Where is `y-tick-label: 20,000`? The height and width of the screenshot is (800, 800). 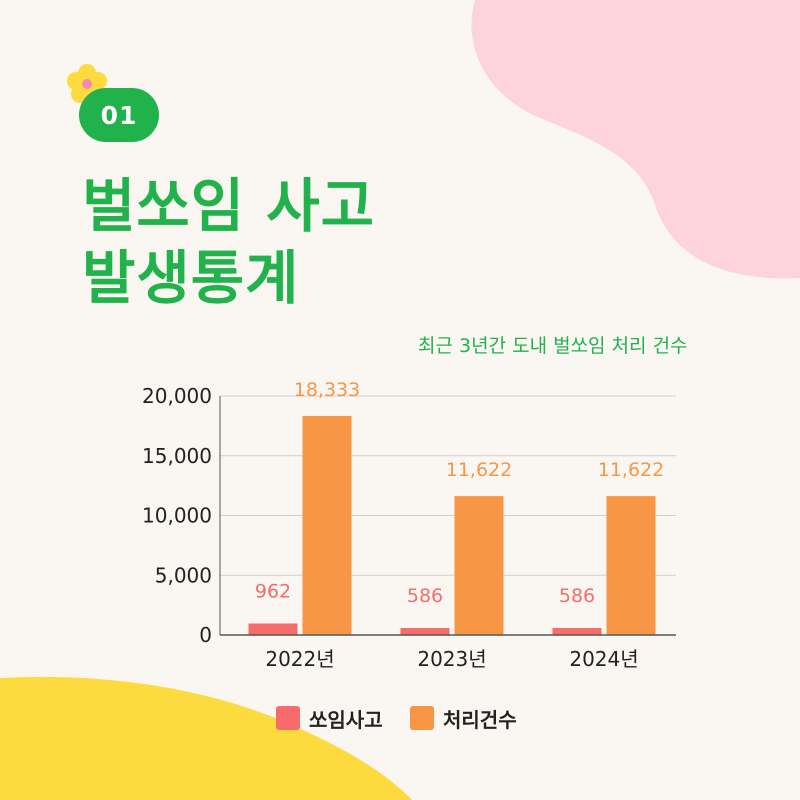
y-tick-label: 20,000 is located at coordinates (177, 396).